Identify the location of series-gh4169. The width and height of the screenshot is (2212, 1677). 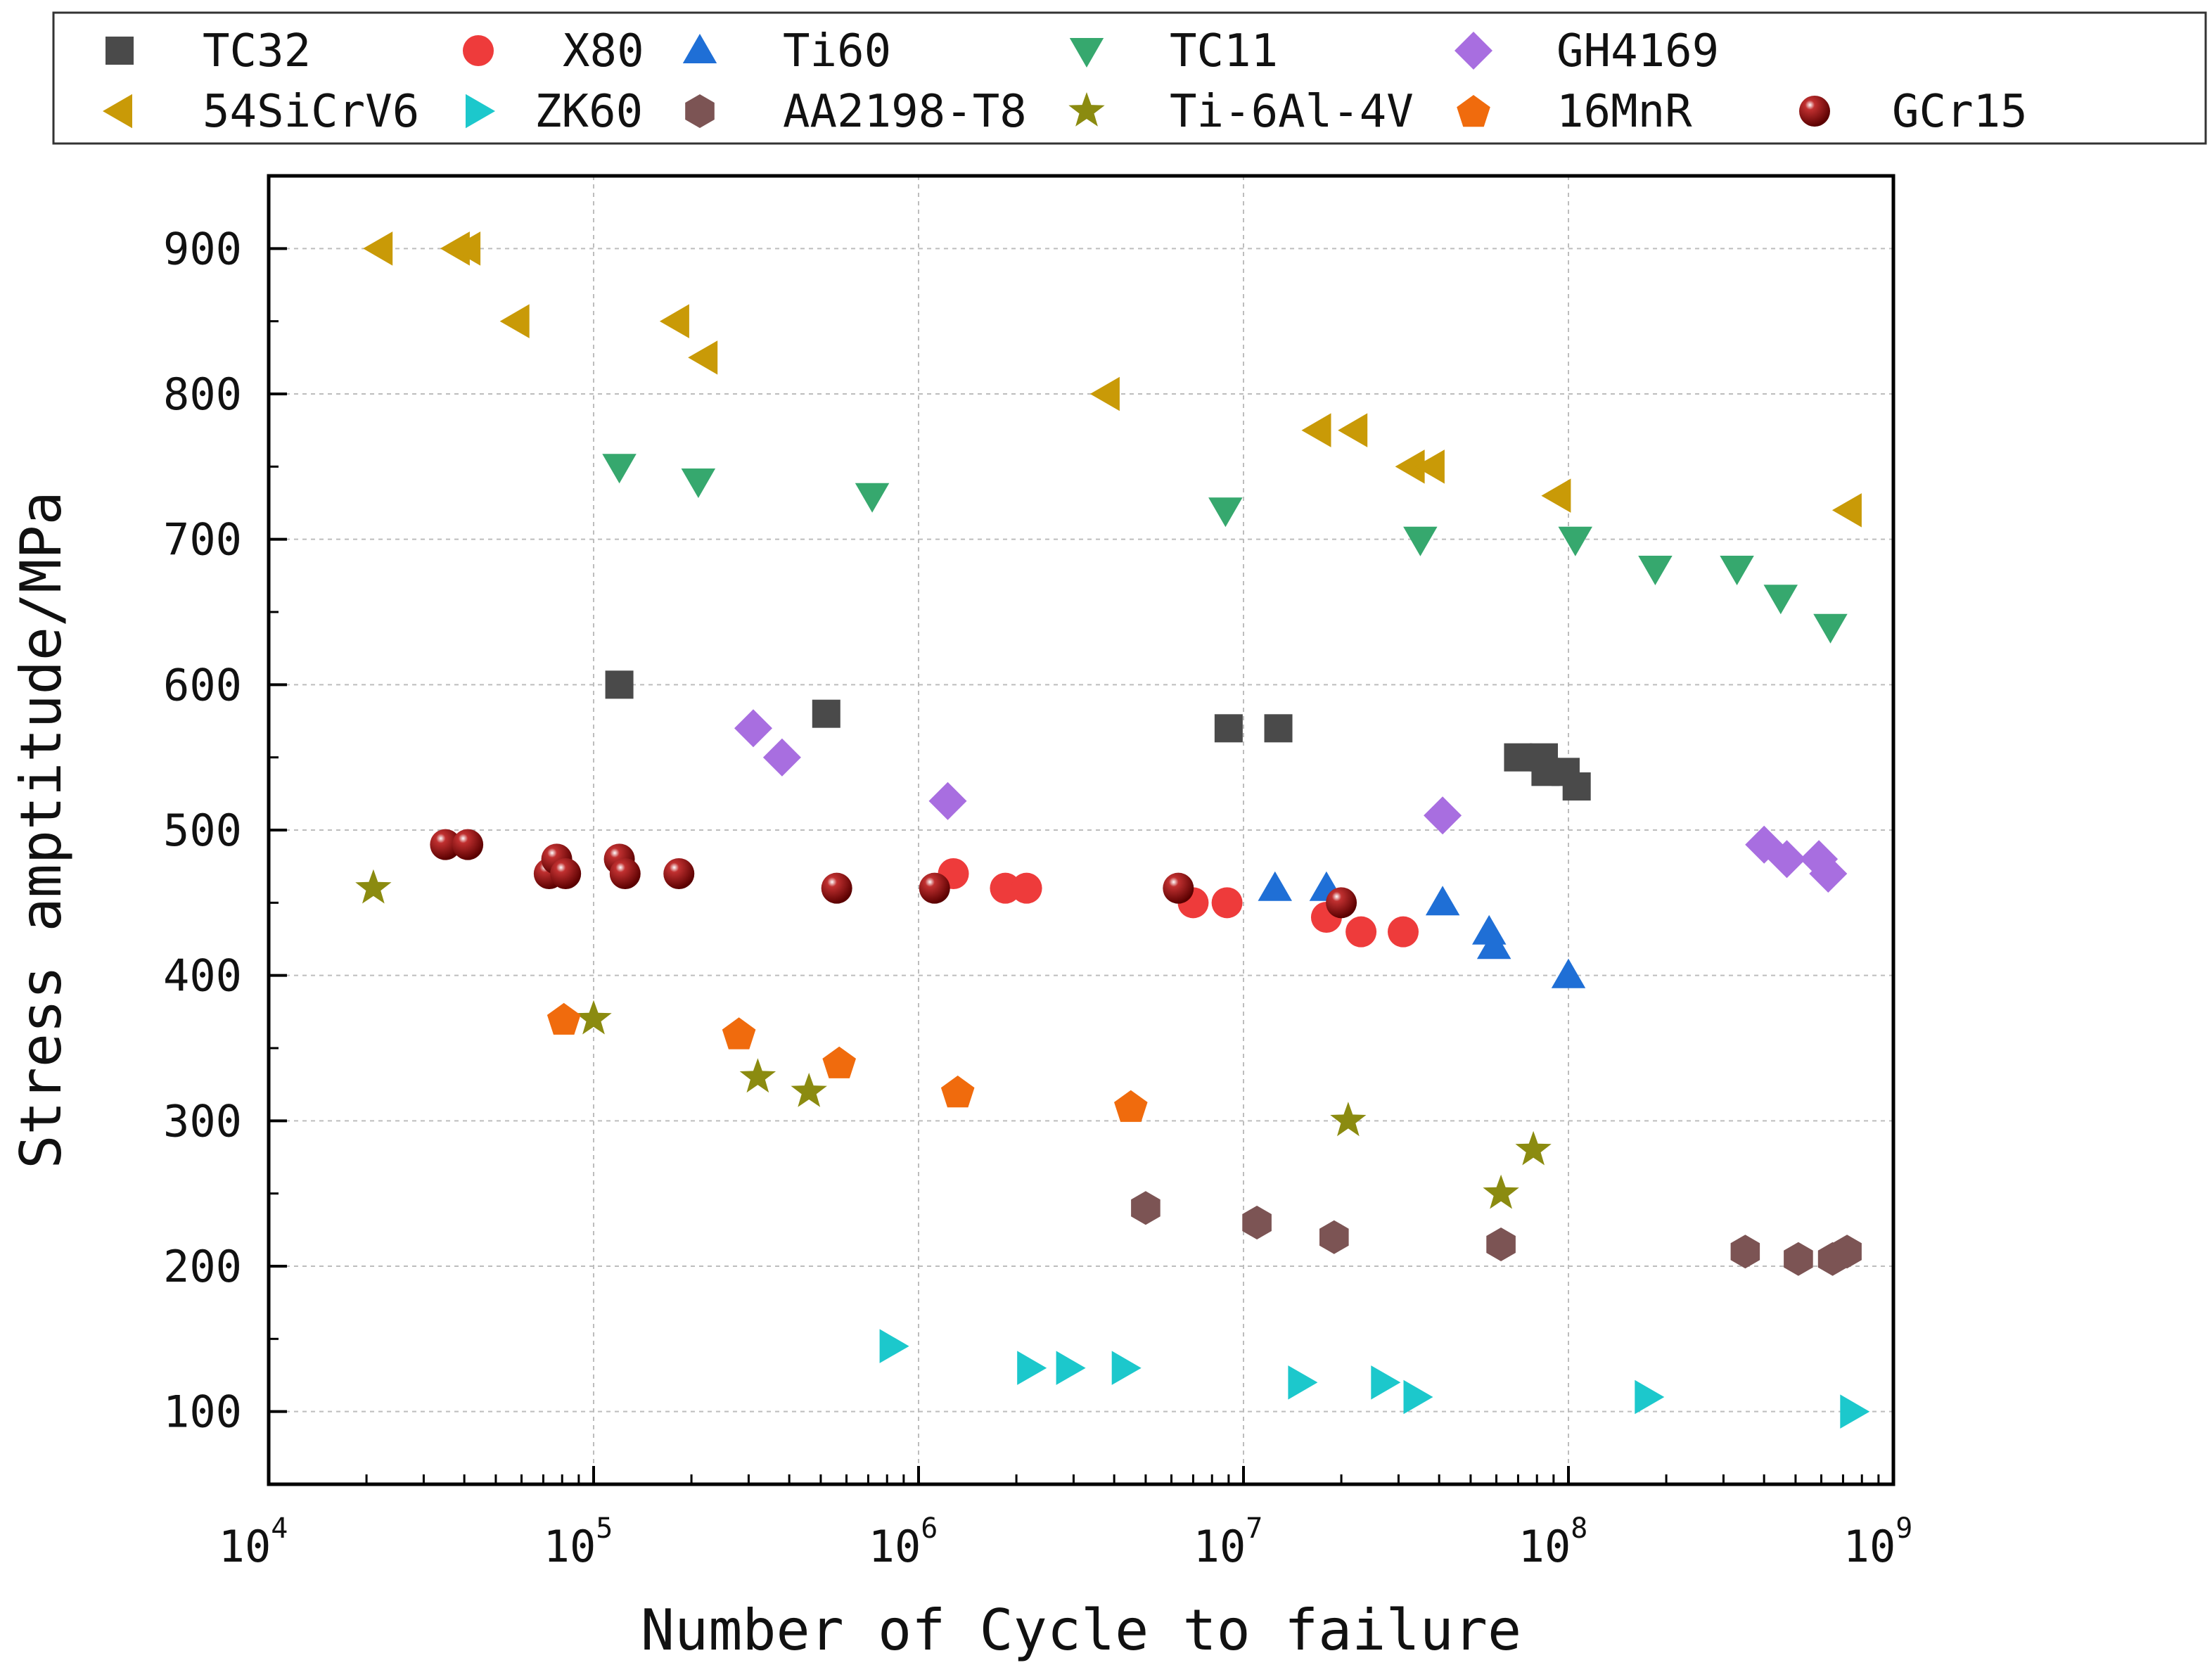
(1291, 801).